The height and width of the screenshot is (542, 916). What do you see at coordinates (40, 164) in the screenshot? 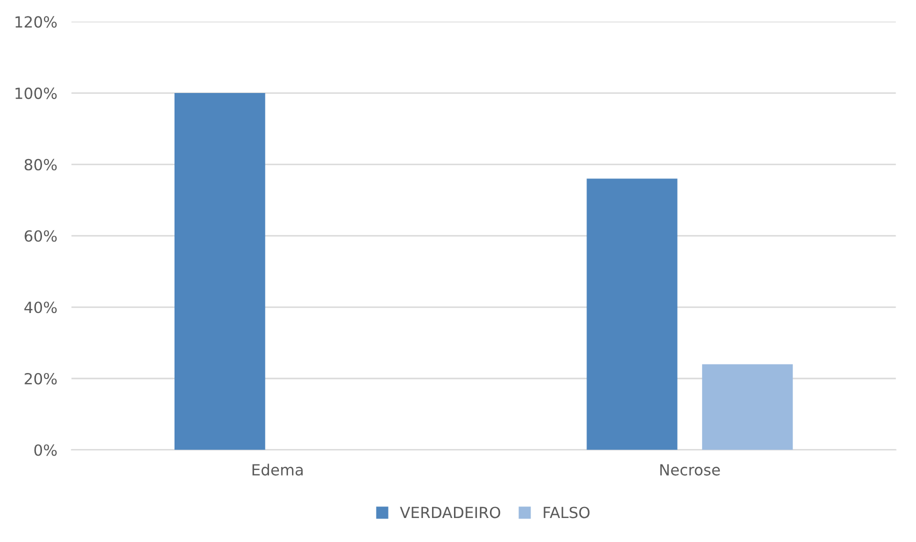
I see `y-tick-label: 80%` at bounding box center [40, 164].